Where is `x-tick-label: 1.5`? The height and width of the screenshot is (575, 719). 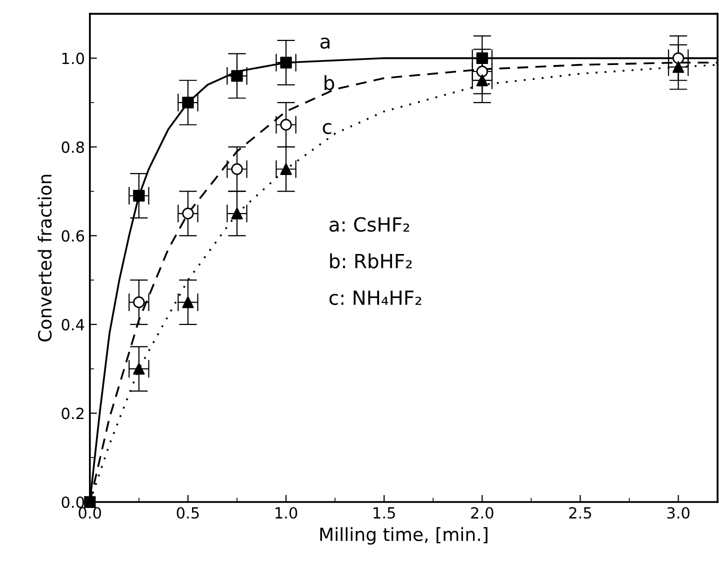 x-tick-label: 1.5 is located at coordinates (384, 513).